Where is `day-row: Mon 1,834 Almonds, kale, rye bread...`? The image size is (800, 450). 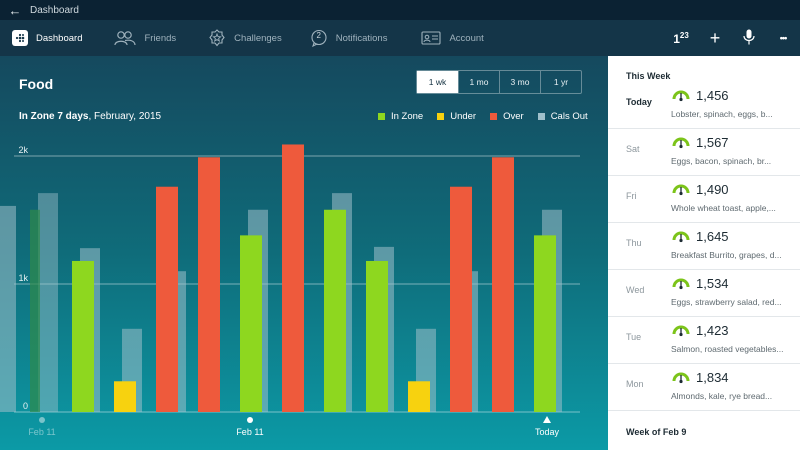 day-row: Mon 1,834 Almonds, kale, rye bread... is located at coordinates (704, 387).